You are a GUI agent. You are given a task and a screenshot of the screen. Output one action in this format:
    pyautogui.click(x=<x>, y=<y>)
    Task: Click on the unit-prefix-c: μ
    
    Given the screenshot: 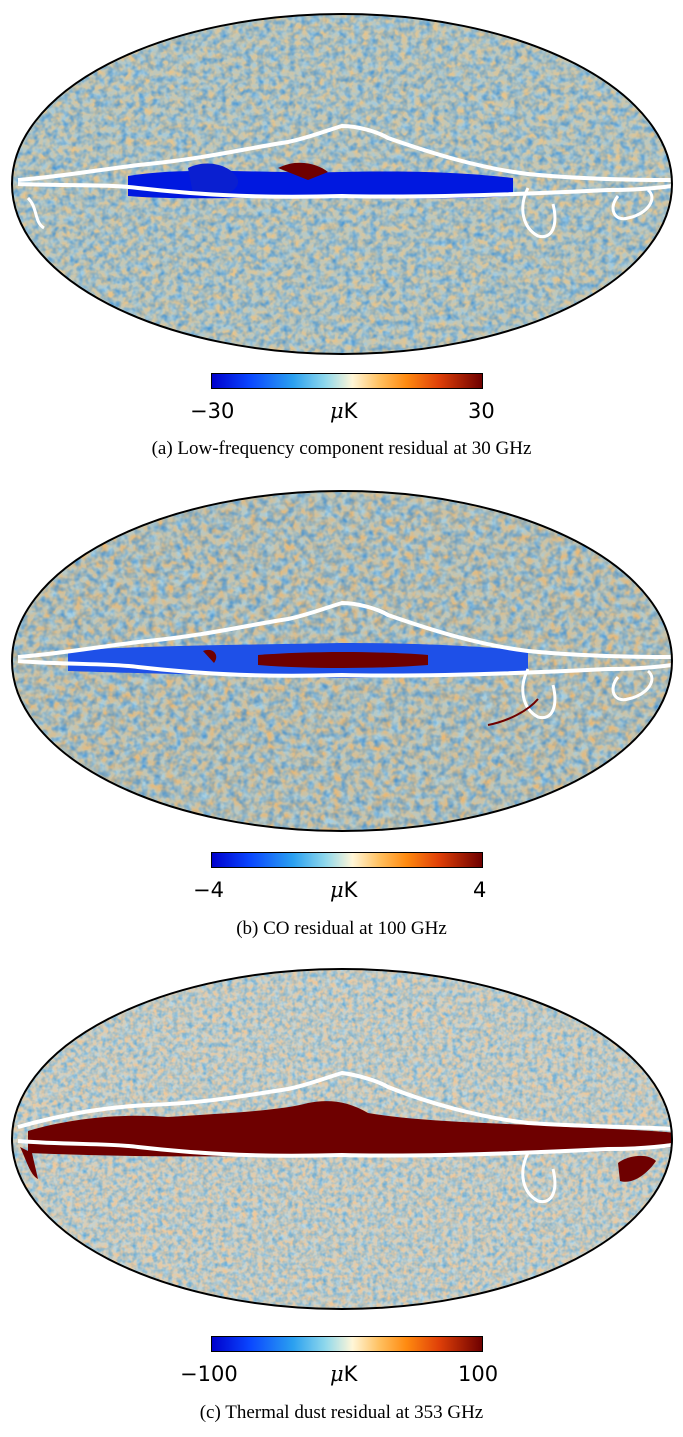 What is the action you would take?
    pyautogui.click(x=337, y=1374)
    